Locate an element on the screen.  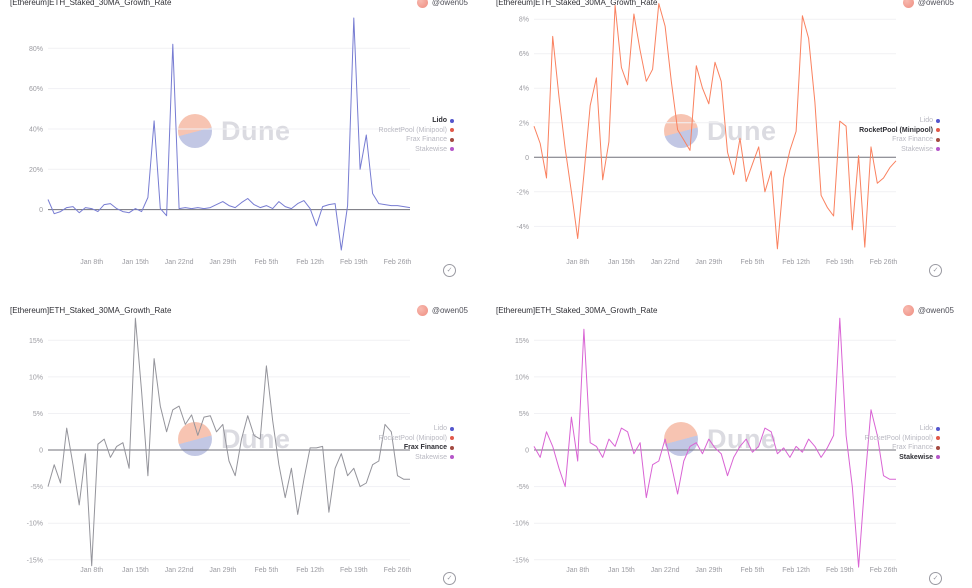
y-tick-label: -5% is located at coordinates (37, 487).